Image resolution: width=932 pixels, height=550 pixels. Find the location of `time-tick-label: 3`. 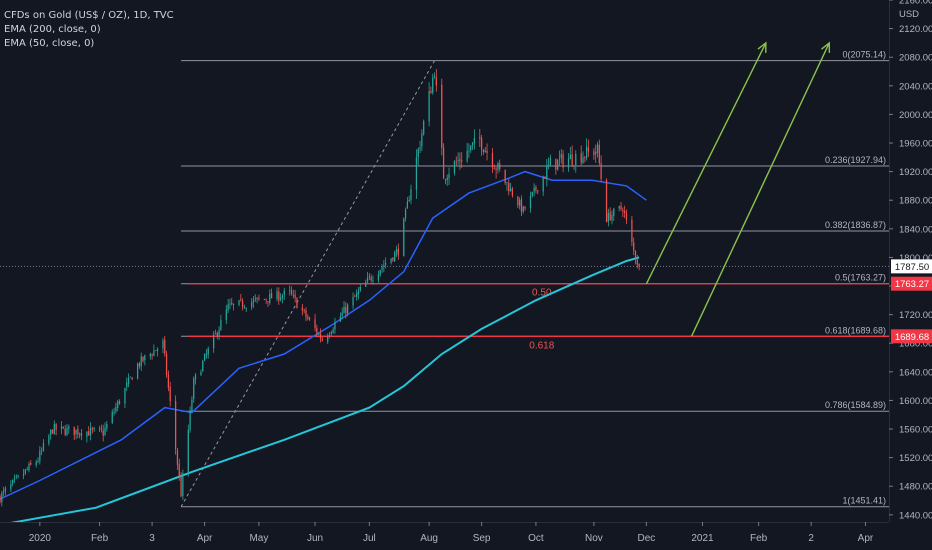

time-tick-label: 3 is located at coordinates (152, 538).